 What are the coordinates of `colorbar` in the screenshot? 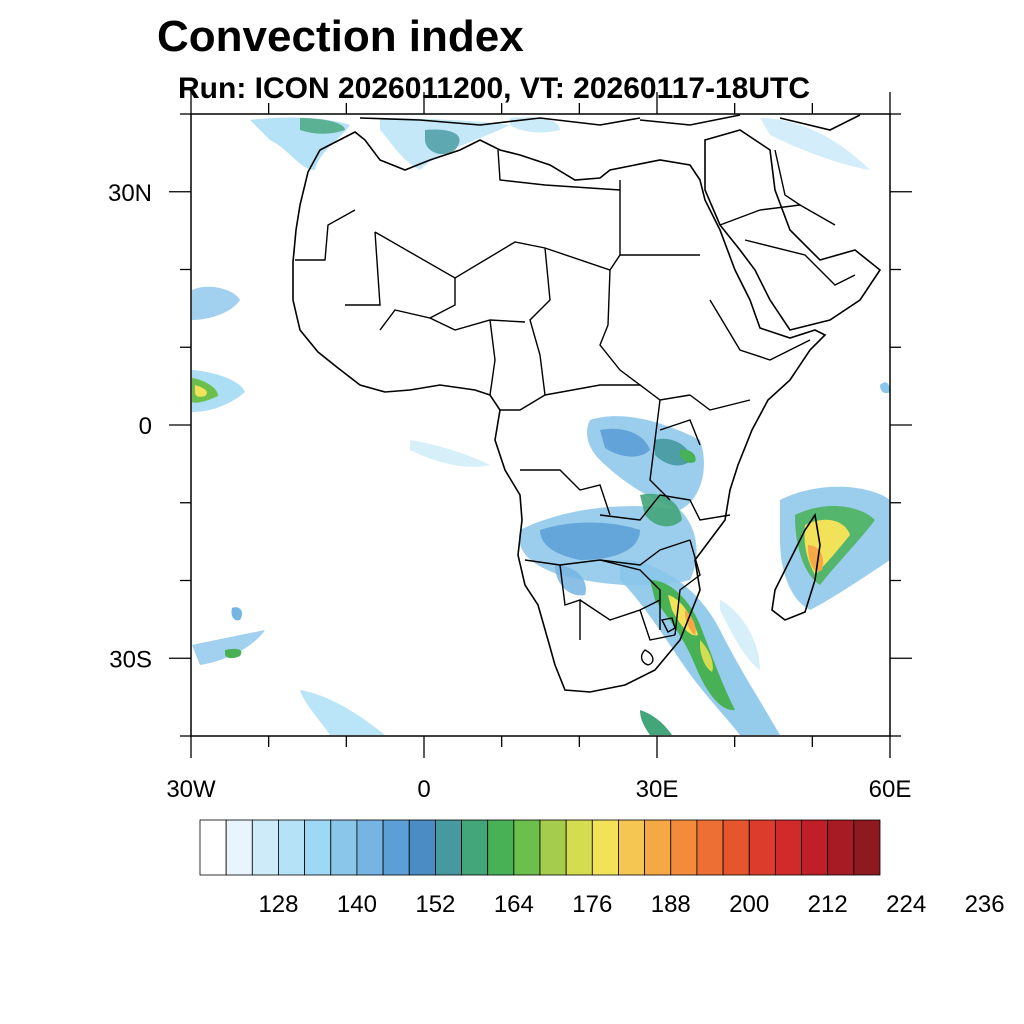 It's located at (540, 847).